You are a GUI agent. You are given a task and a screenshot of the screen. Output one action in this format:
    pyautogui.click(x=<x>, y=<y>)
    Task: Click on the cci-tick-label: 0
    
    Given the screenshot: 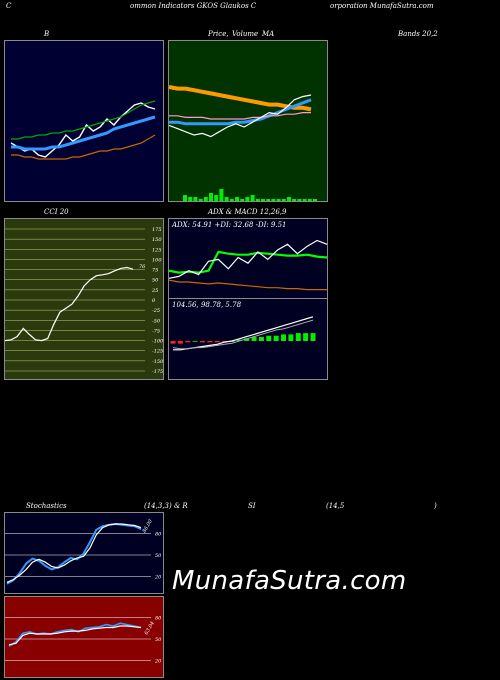 What is the action you would take?
    pyautogui.click(x=154, y=301)
    